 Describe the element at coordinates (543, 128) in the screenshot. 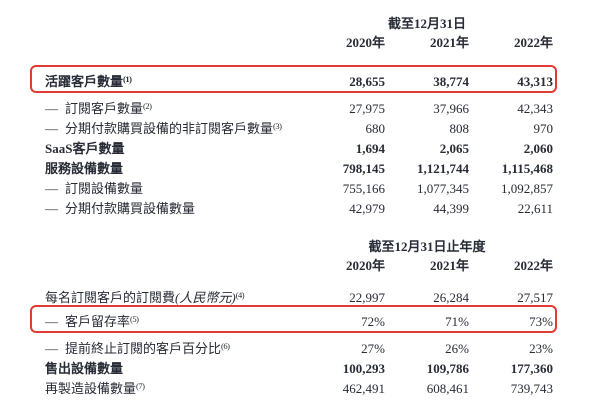

I see `value-cell: 970` at that location.